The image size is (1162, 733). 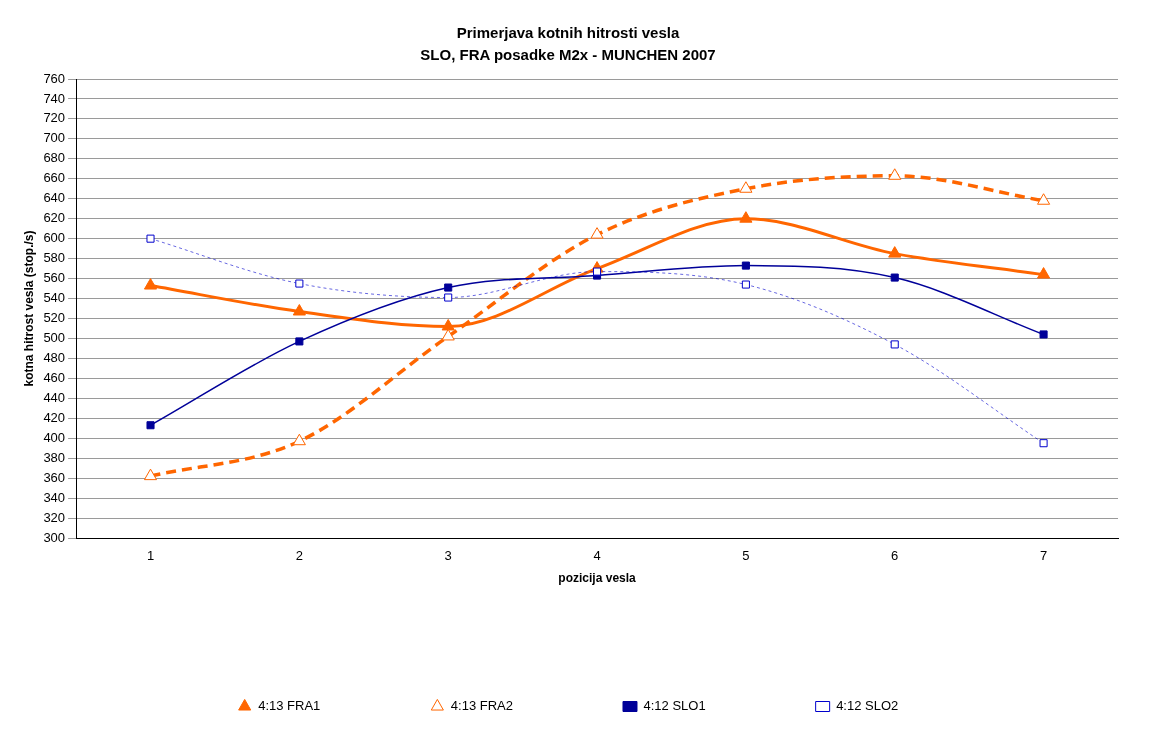 What do you see at coordinates (54, 477) in the screenshot?
I see `y-tick-label: 360` at bounding box center [54, 477].